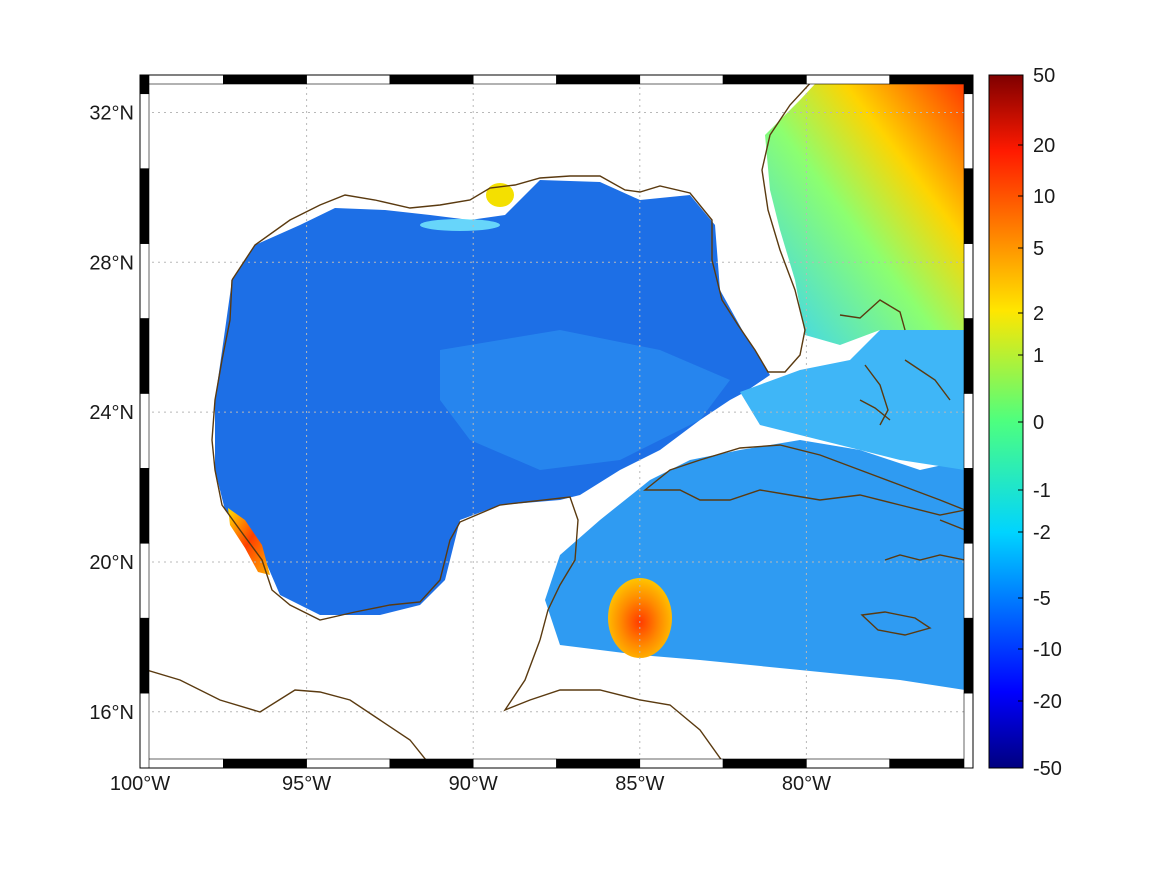 Image resolution: width=1167 pixels, height=875 pixels. Describe the element at coordinates (852, 400) in the screenshot. I see `straits-field` at that location.